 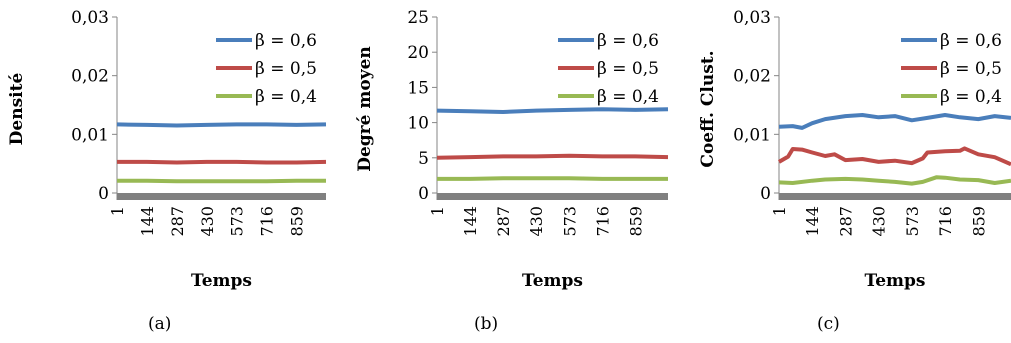 What do you see at coordinates (17, 109) in the screenshot?
I see `y-axis-title: Densité` at bounding box center [17, 109].